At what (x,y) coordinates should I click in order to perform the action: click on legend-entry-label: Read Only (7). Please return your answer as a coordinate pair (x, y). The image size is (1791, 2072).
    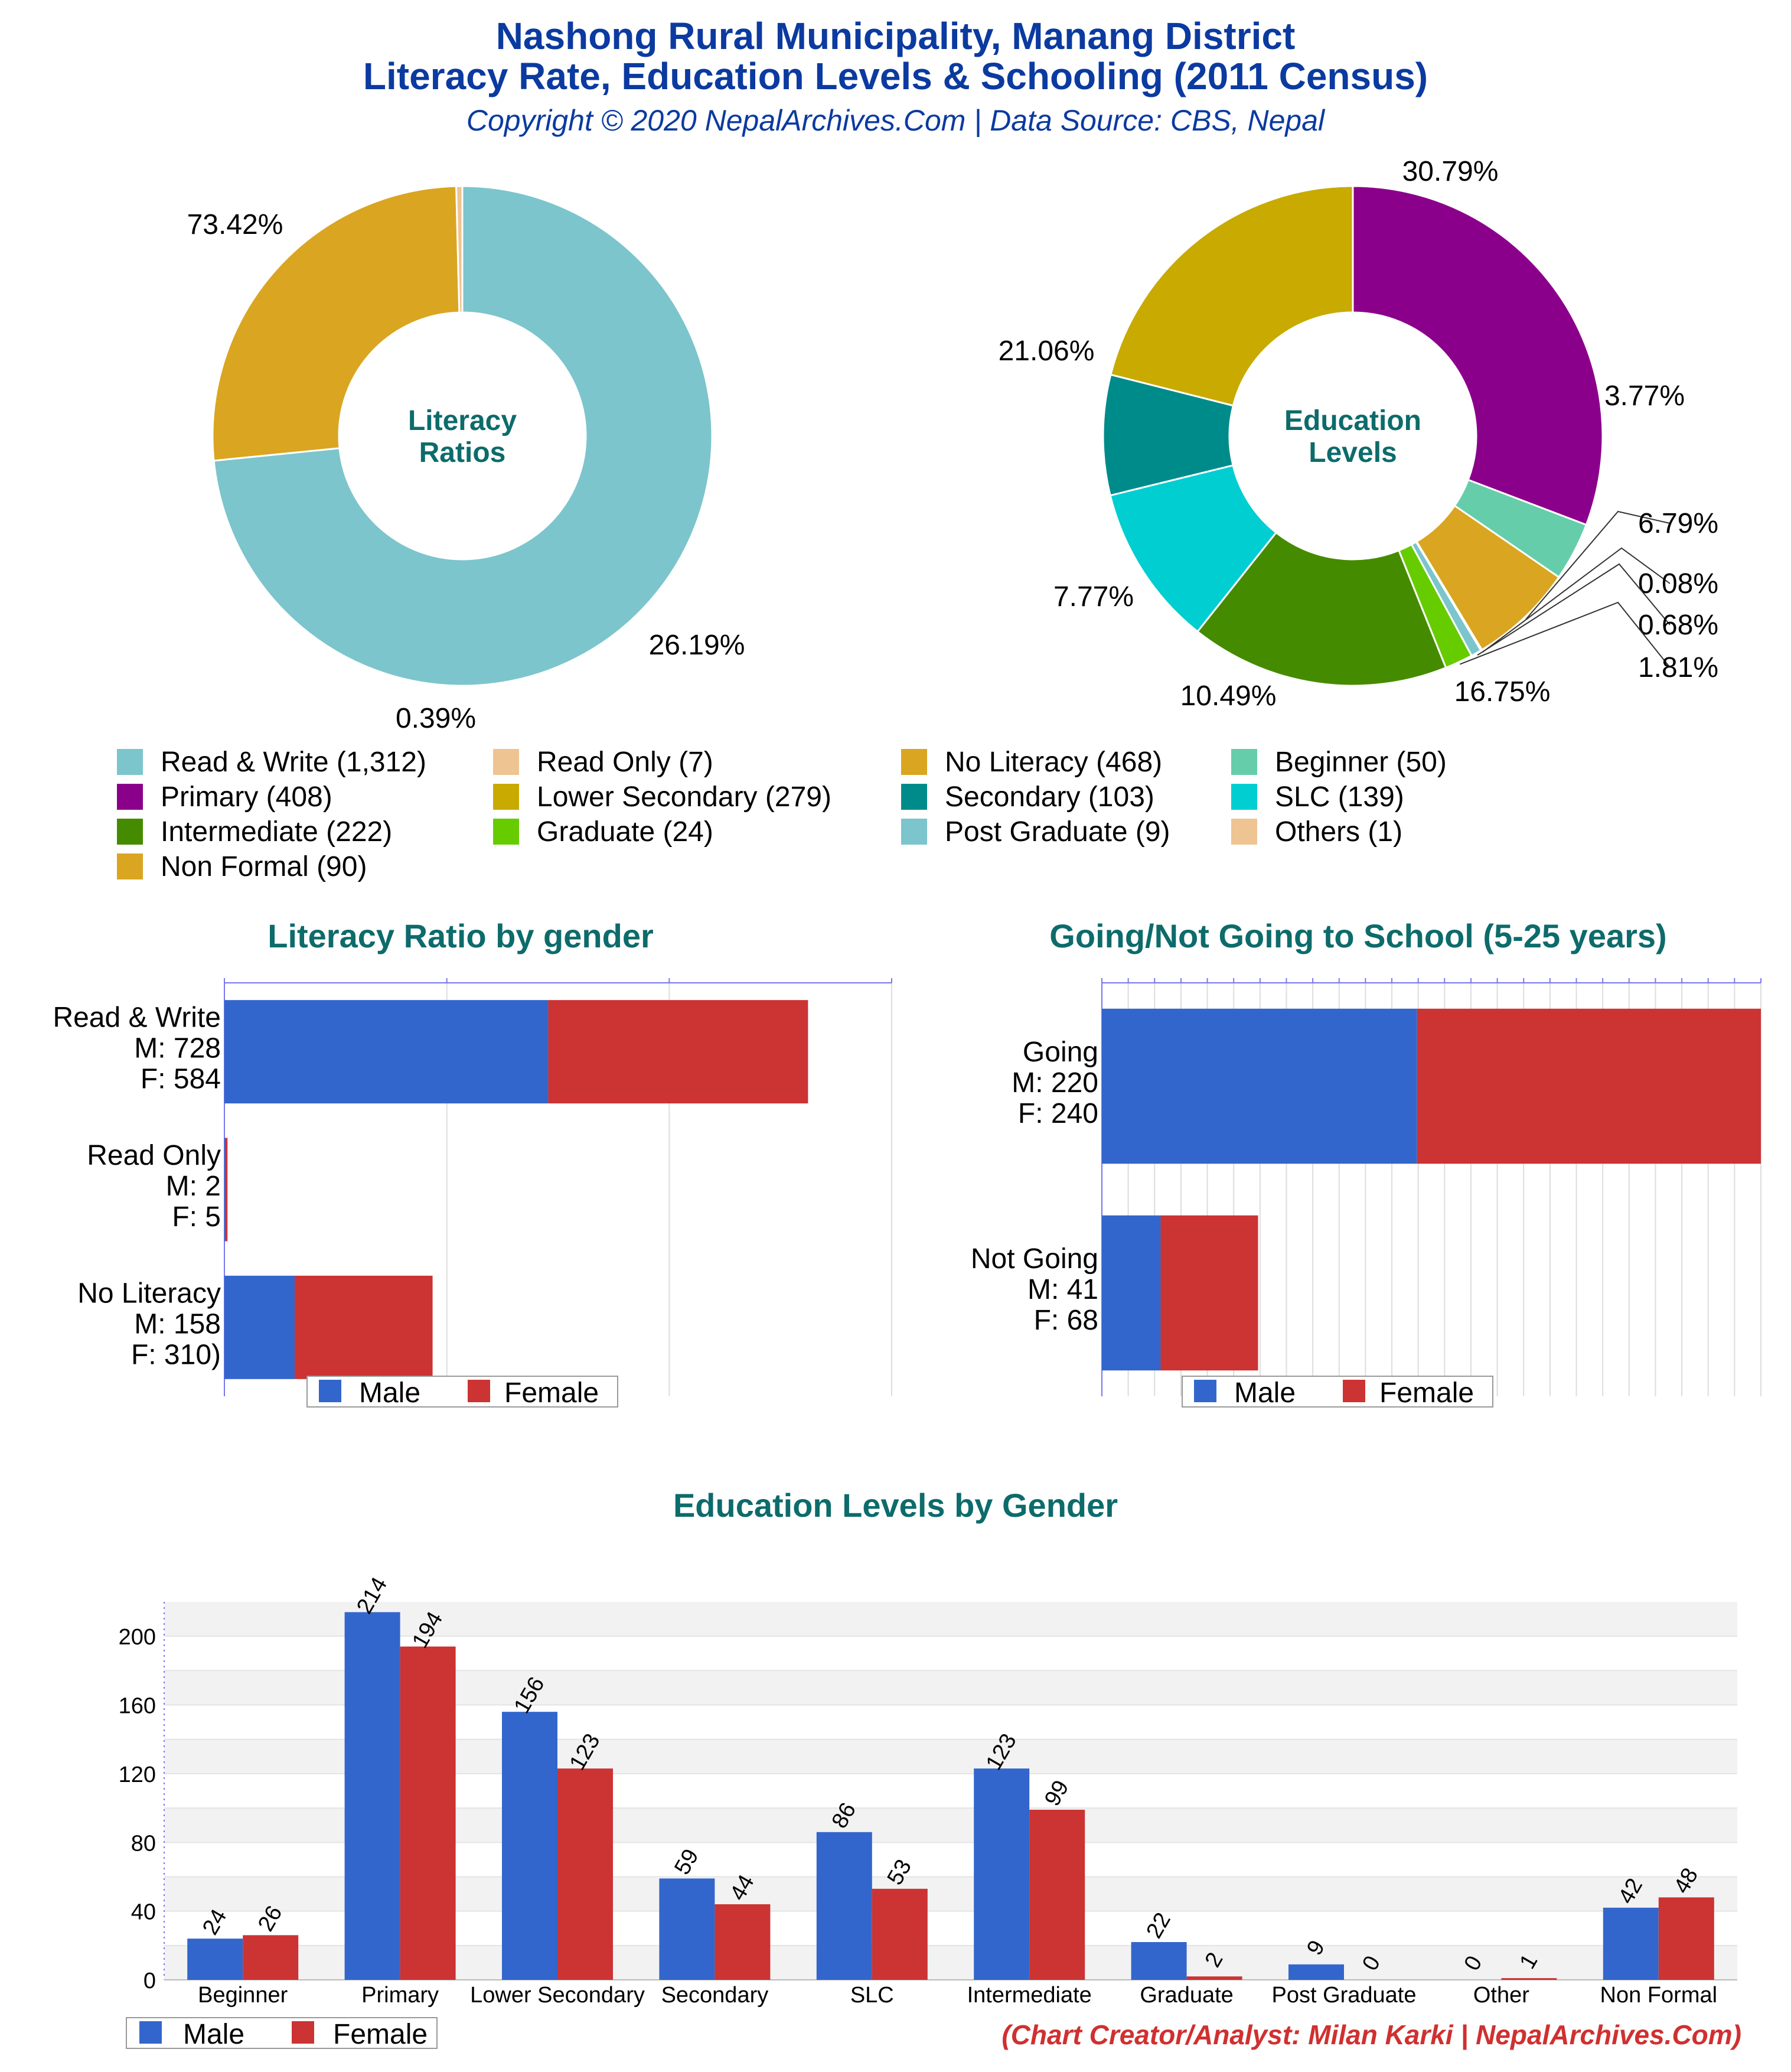
    Looking at the image, I should click on (625, 762).